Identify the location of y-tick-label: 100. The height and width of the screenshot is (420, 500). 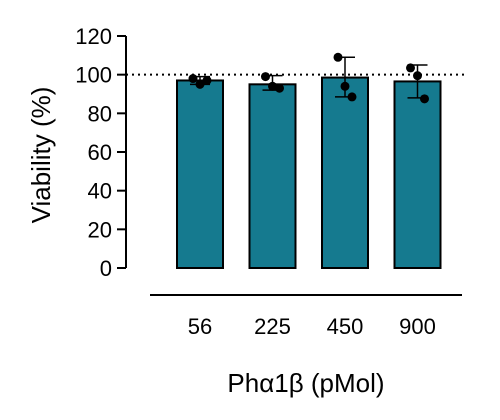
(93, 75).